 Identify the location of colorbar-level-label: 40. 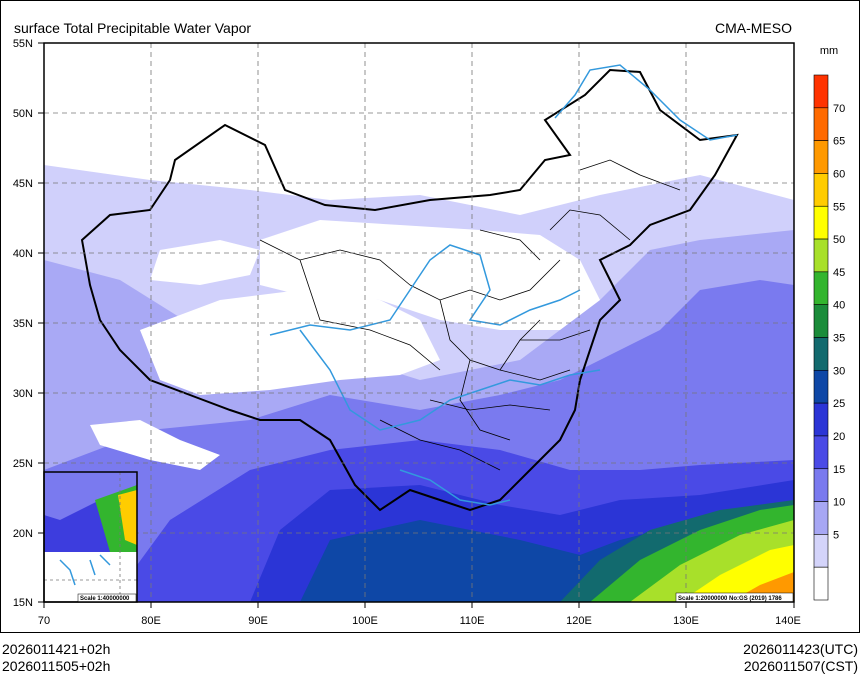
(839, 306).